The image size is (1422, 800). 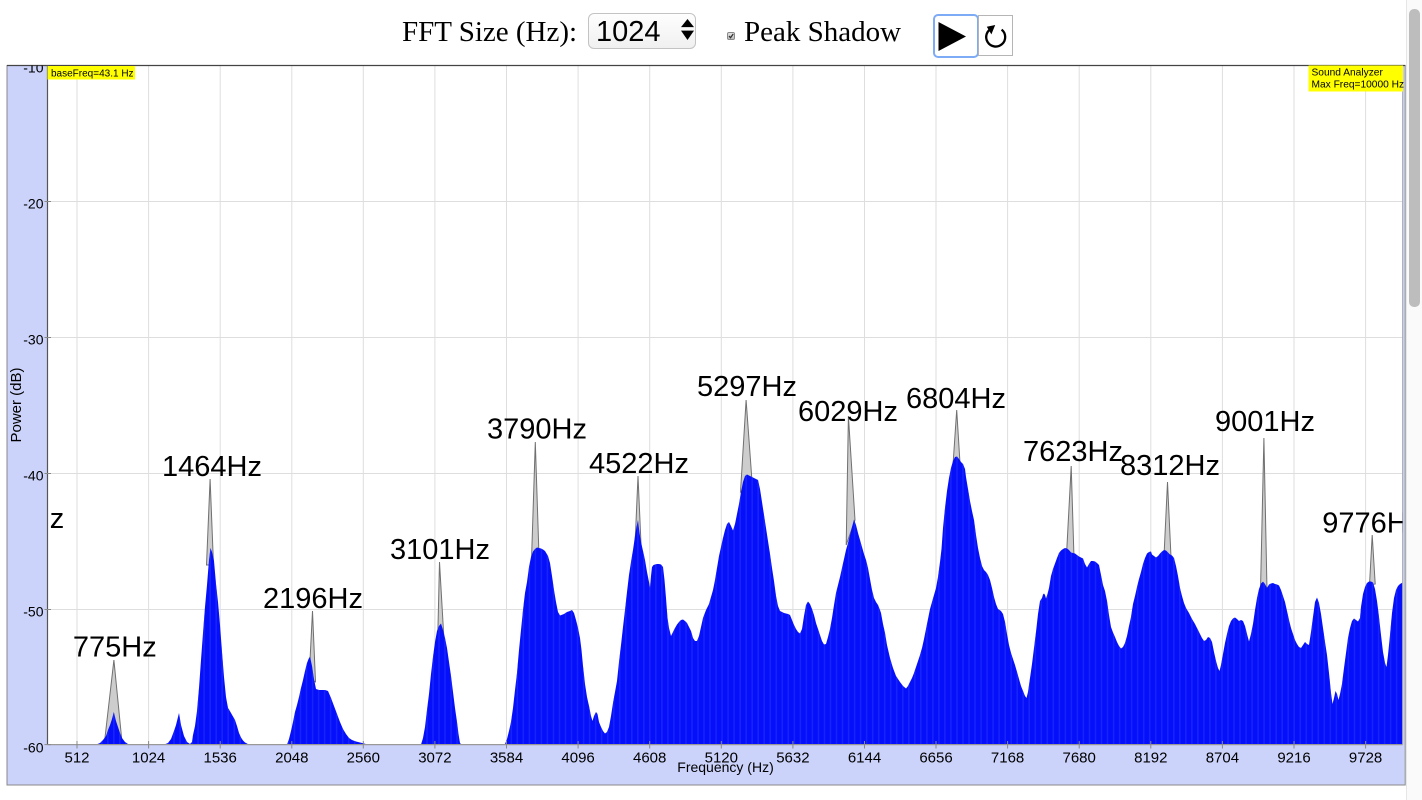 What do you see at coordinates (291, 757) in the screenshot?
I see `svg-text: 2048` at bounding box center [291, 757].